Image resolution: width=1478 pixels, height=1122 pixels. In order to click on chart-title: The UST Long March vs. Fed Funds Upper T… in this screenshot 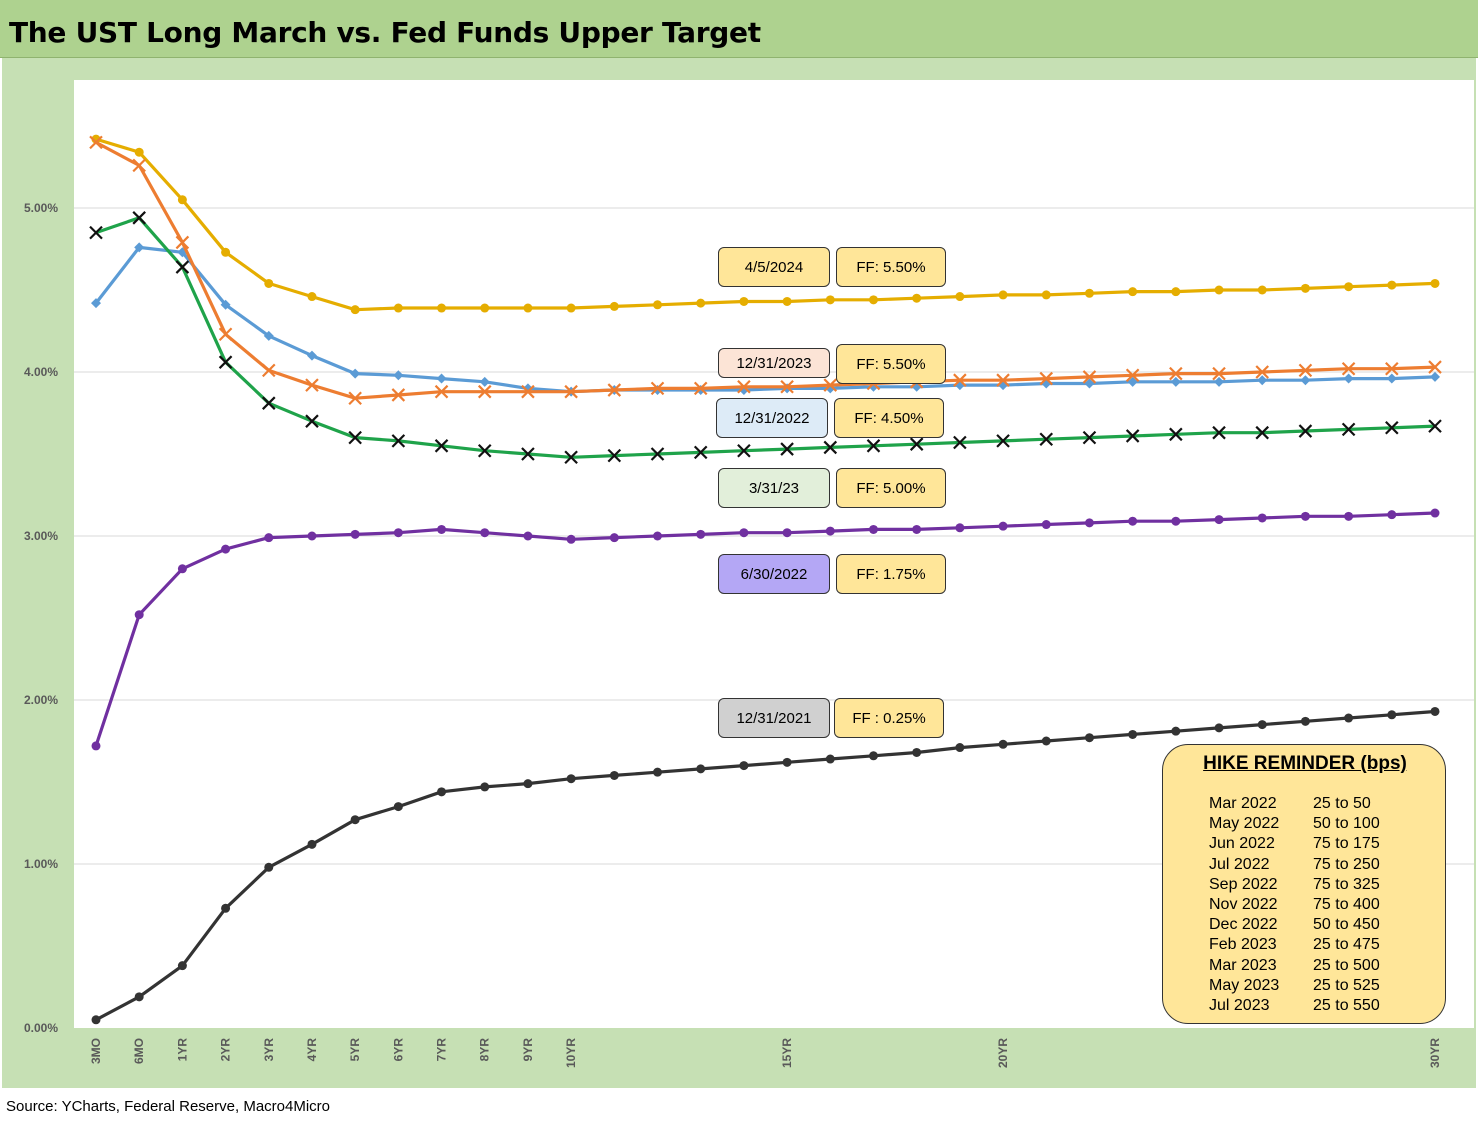, I will do `click(385, 32)`.